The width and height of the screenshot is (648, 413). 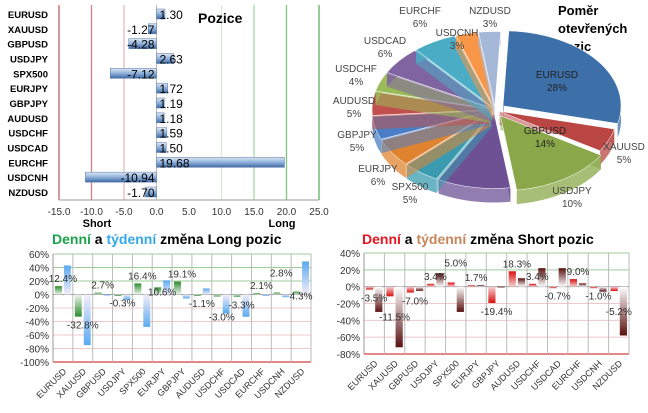 I want to click on data-label: -5.2%, so click(x=619, y=312).